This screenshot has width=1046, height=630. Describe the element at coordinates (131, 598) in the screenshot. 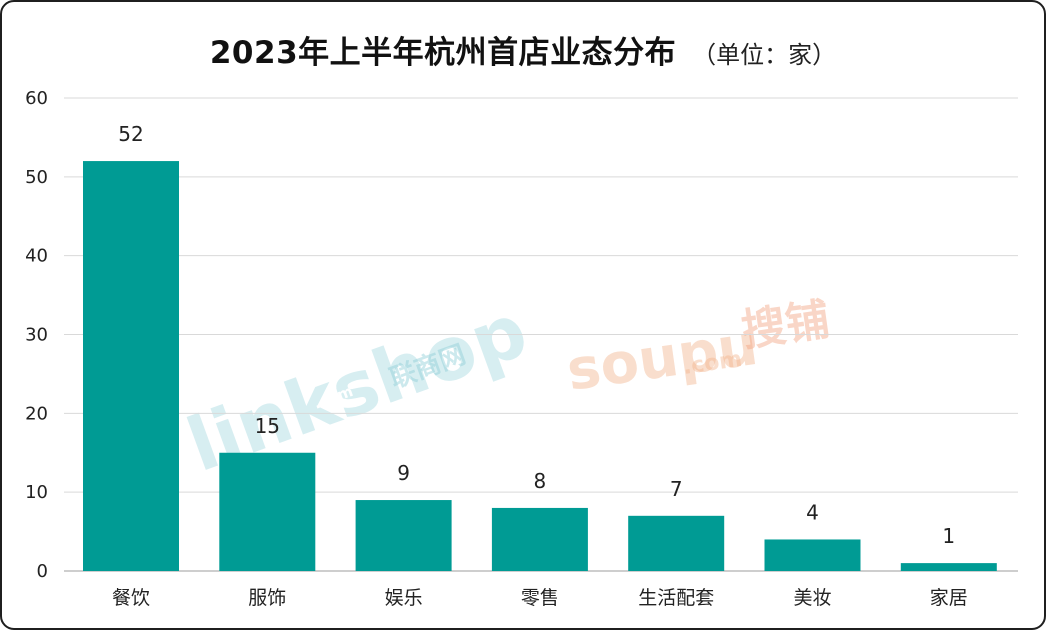

I see `x-category-label: 餐饮` at that location.